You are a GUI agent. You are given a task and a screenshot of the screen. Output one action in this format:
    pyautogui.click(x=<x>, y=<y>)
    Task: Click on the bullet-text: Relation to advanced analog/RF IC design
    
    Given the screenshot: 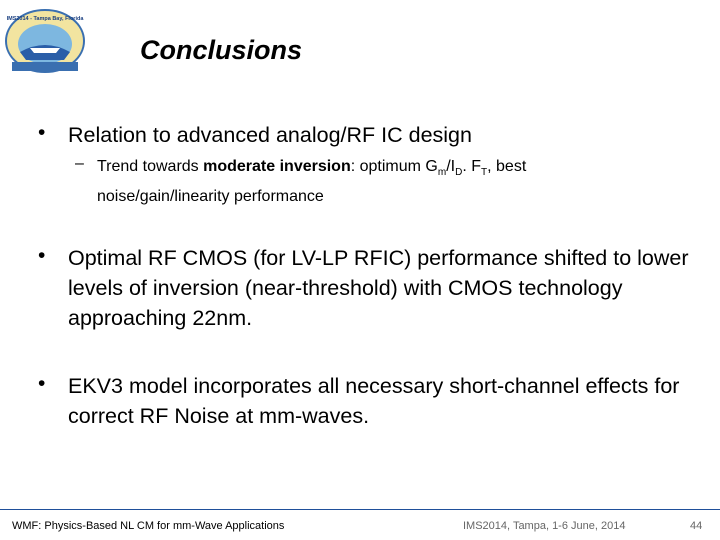 What is the action you would take?
    pyautogui.click(x=270, y=135)
    